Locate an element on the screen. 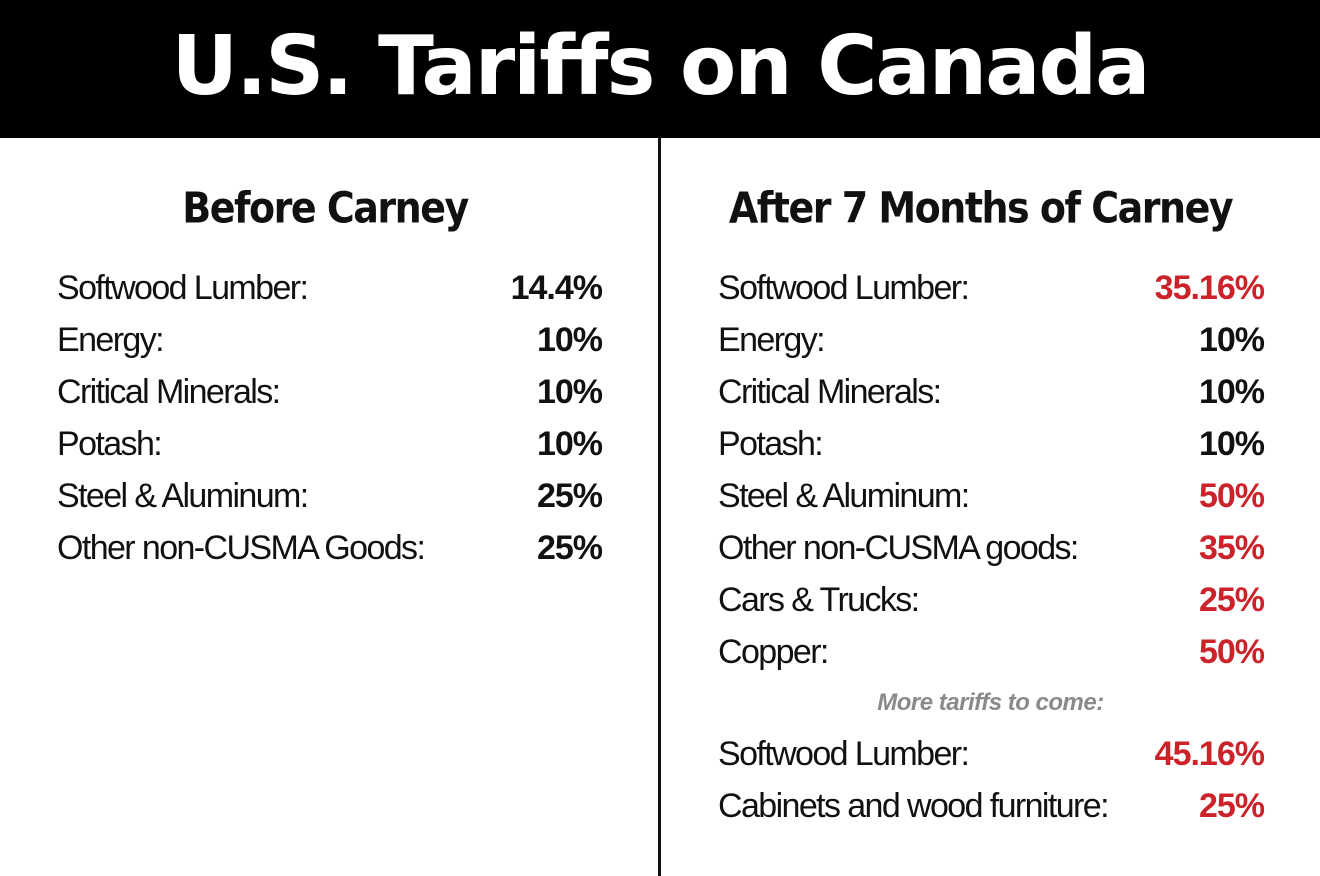  tariff-row: Other non-CUSMA goods: 35% is located at coordinates (990, 548).